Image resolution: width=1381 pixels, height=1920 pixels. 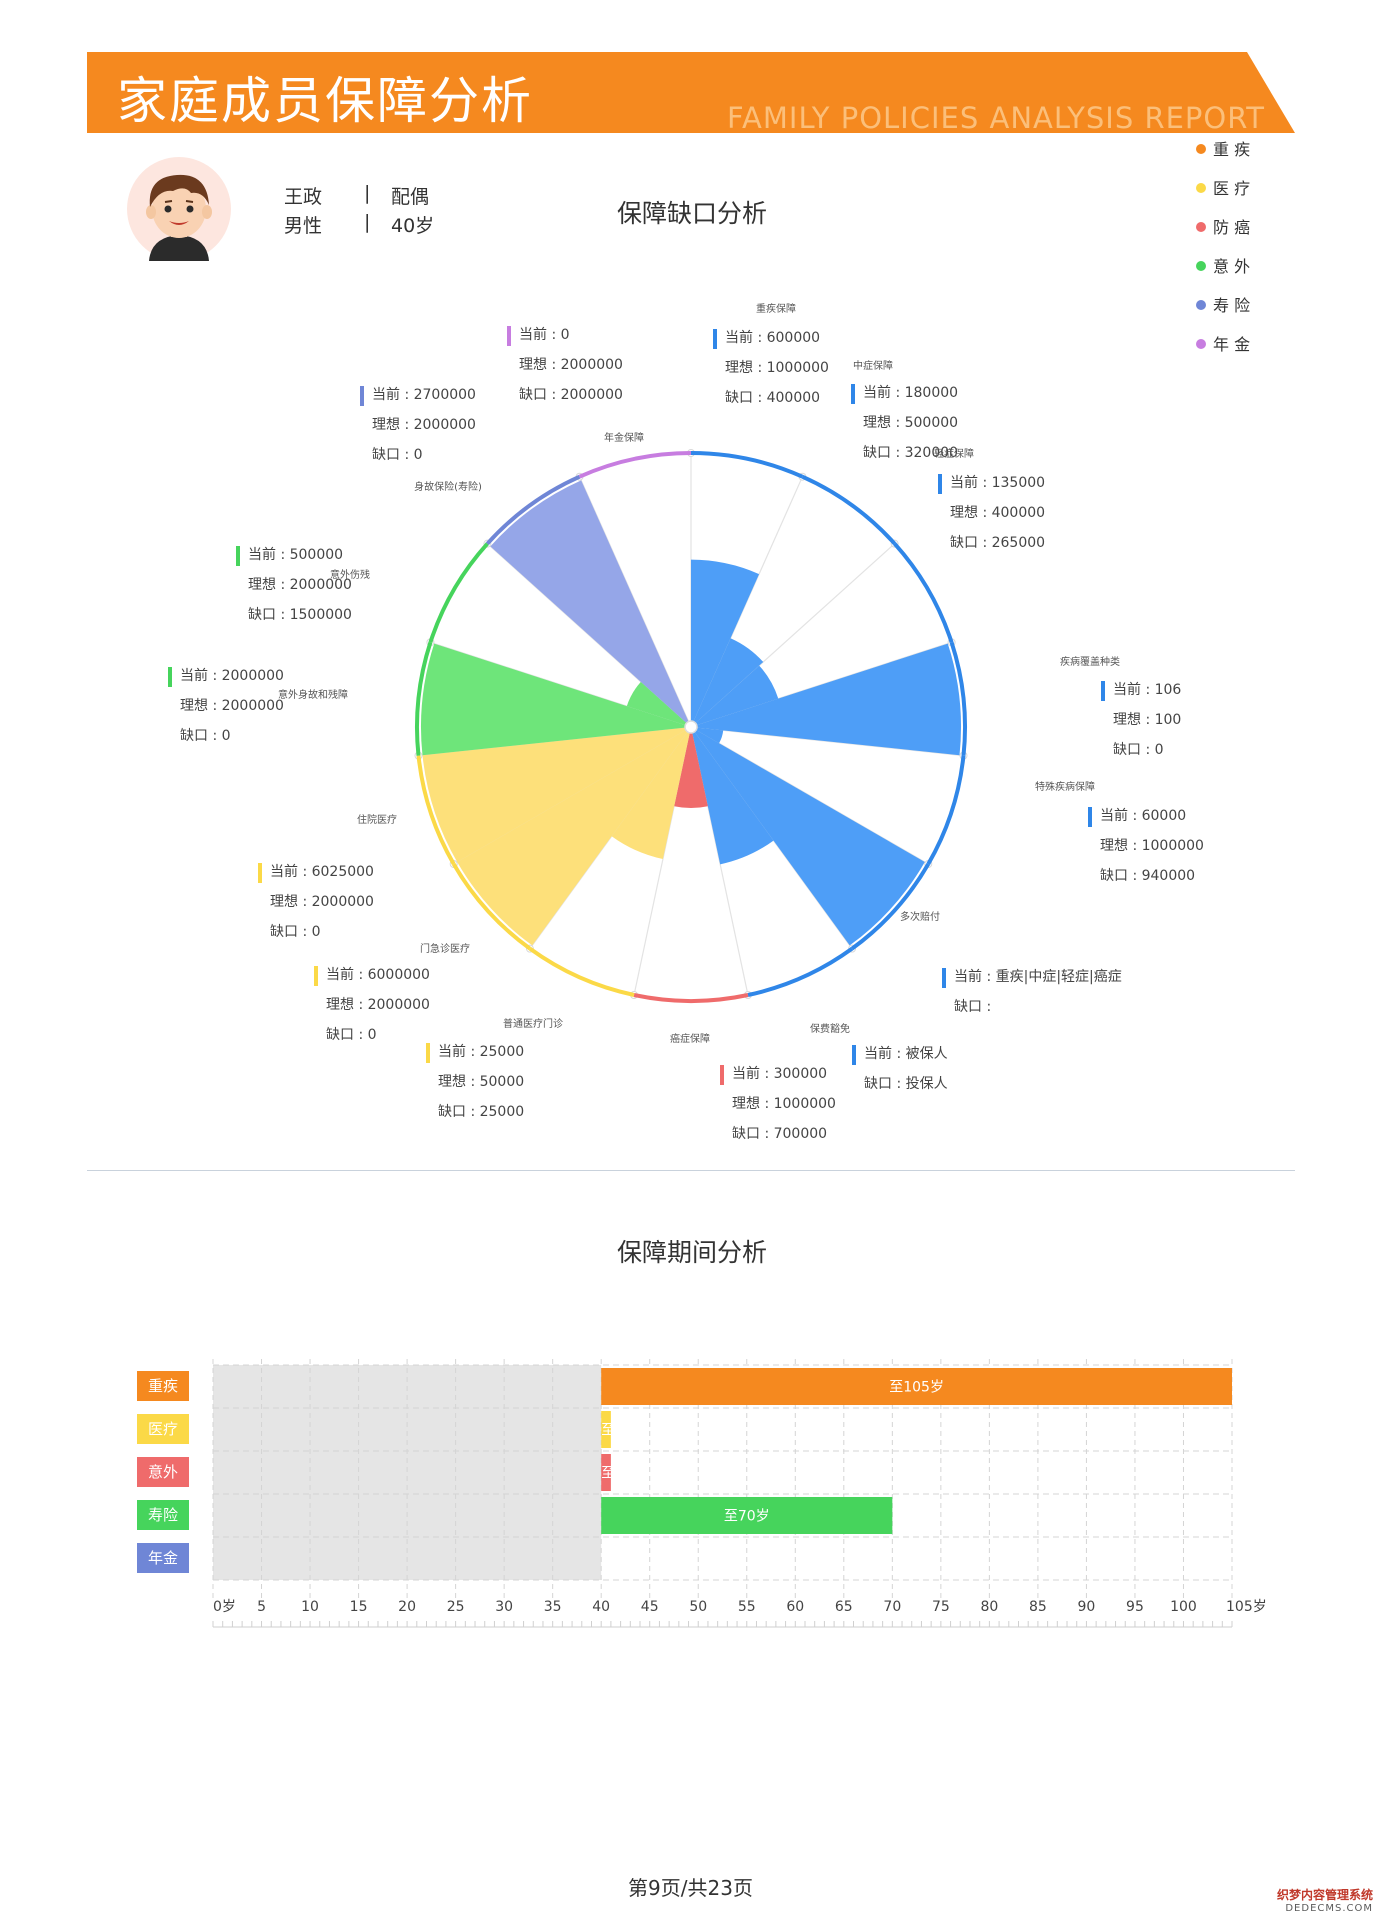 What do you see at coordinates (601, 1607) in the screenshot?
I see `axis-tick-label: 40` at bounding box center [601, 1607].